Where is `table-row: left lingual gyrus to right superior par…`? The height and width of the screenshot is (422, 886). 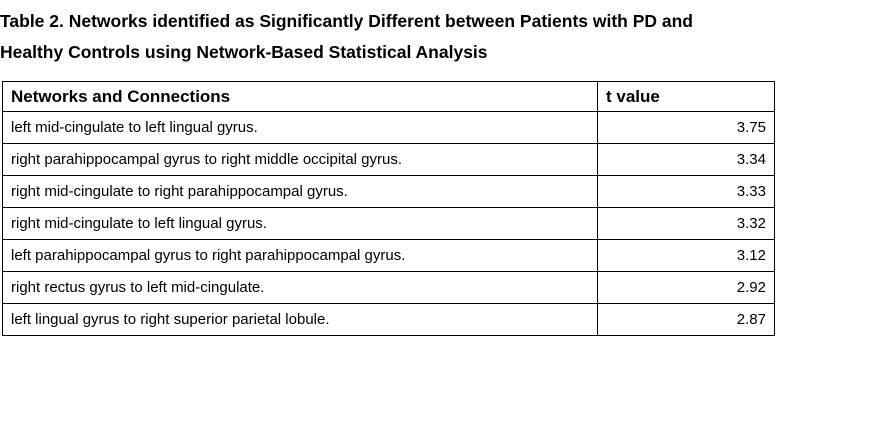
table-row: left lingual gyrus to right superior par… is located at coordinates (388, 319).